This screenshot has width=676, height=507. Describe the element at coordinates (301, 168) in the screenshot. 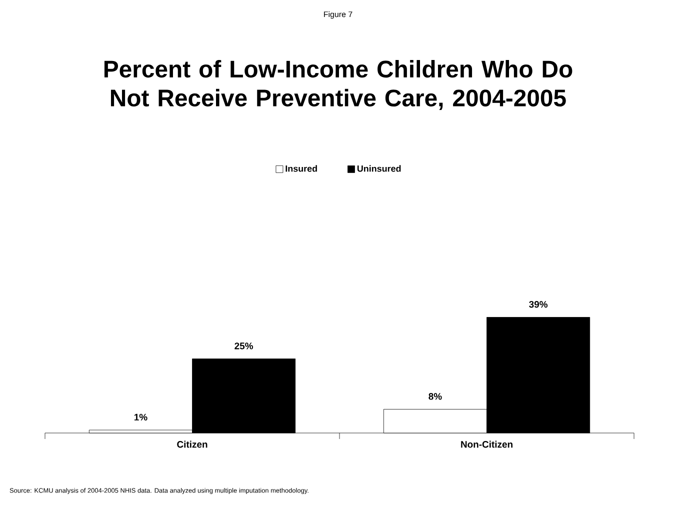

I see `legend-label: Insured` at that location.